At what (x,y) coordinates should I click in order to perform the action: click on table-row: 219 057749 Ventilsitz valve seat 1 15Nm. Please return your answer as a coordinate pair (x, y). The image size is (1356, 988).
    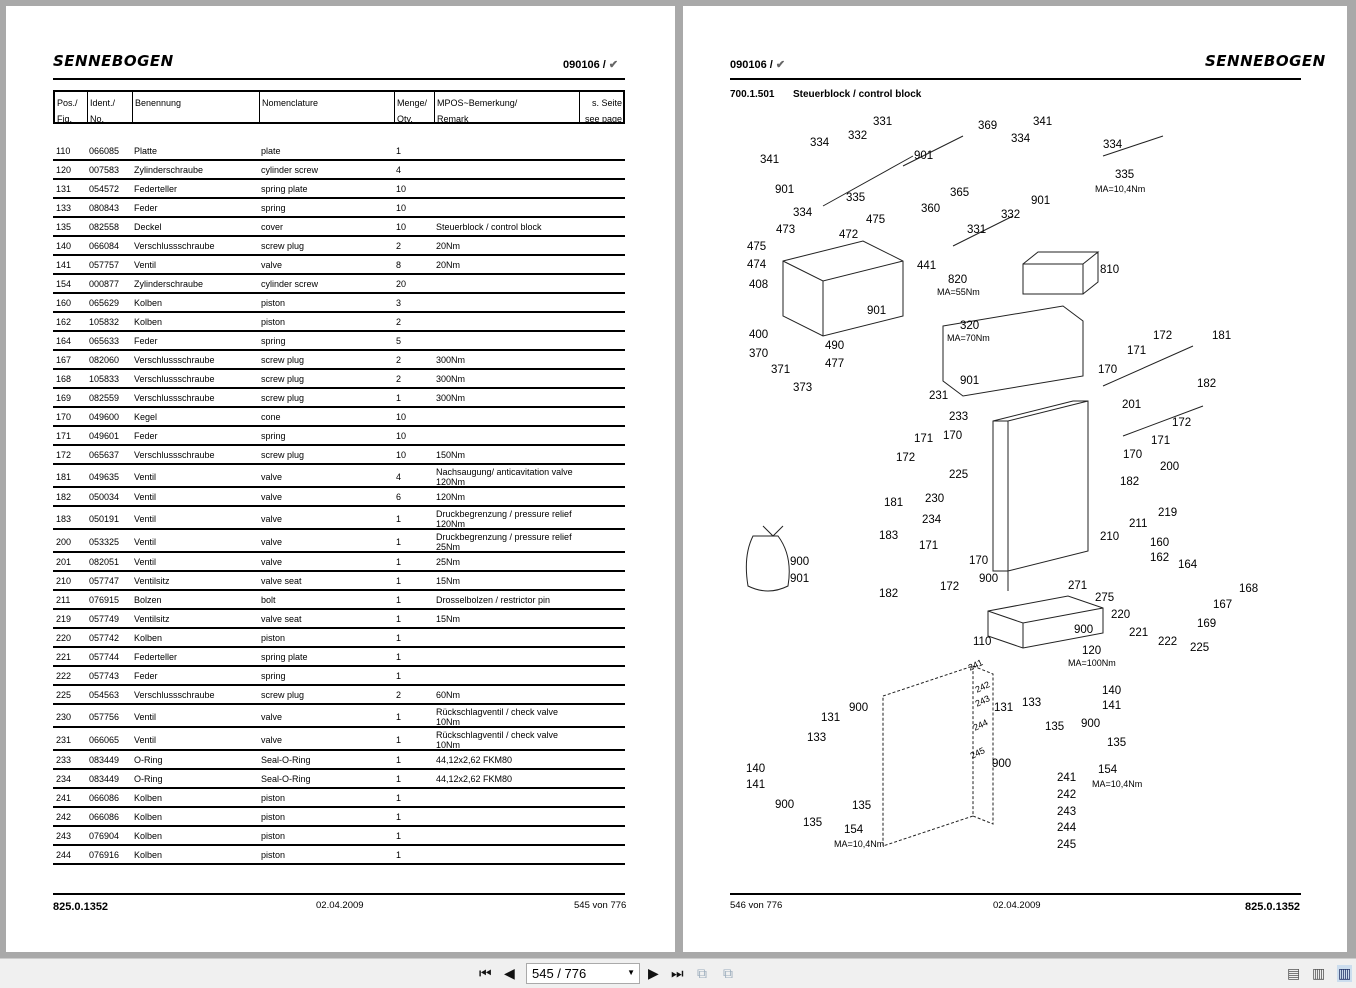
    Looking at the image, I should click on (339, 619).